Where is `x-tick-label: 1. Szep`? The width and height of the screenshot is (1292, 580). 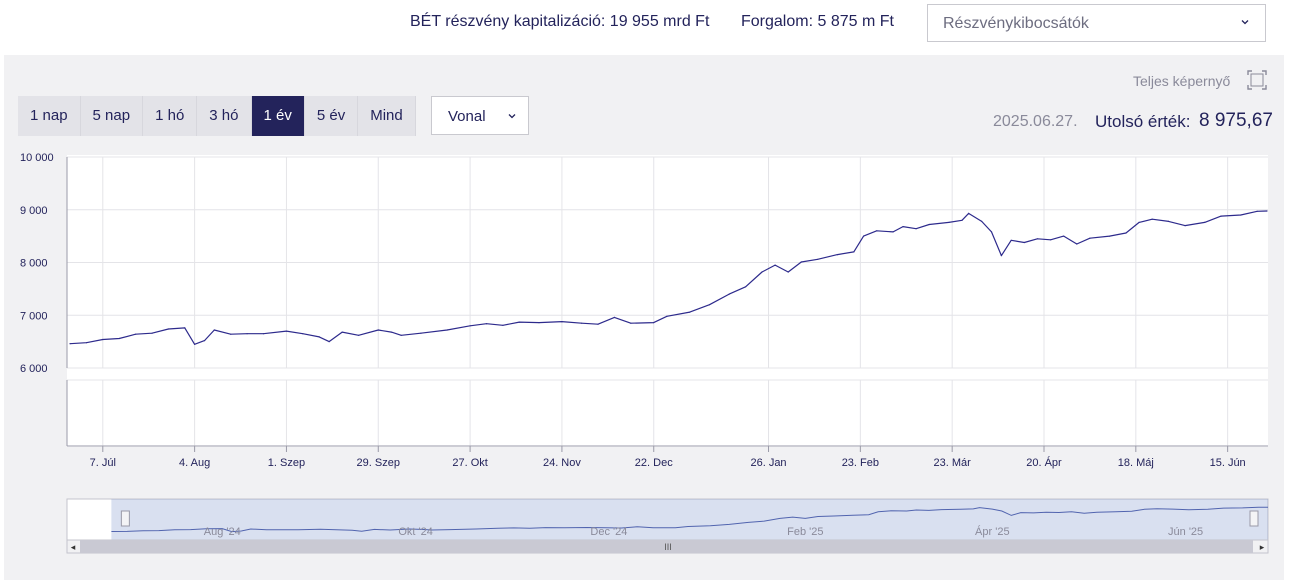 x-tick-label: 1. Szep is located at coordinates (286, 463).